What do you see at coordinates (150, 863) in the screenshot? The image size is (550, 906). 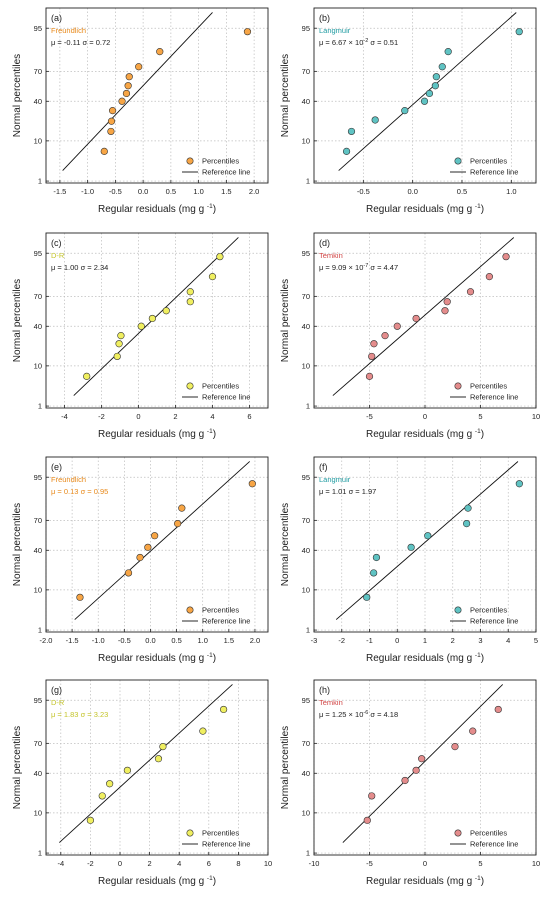 I see `x-tick-label: 2` at bounding box center [150, 863].